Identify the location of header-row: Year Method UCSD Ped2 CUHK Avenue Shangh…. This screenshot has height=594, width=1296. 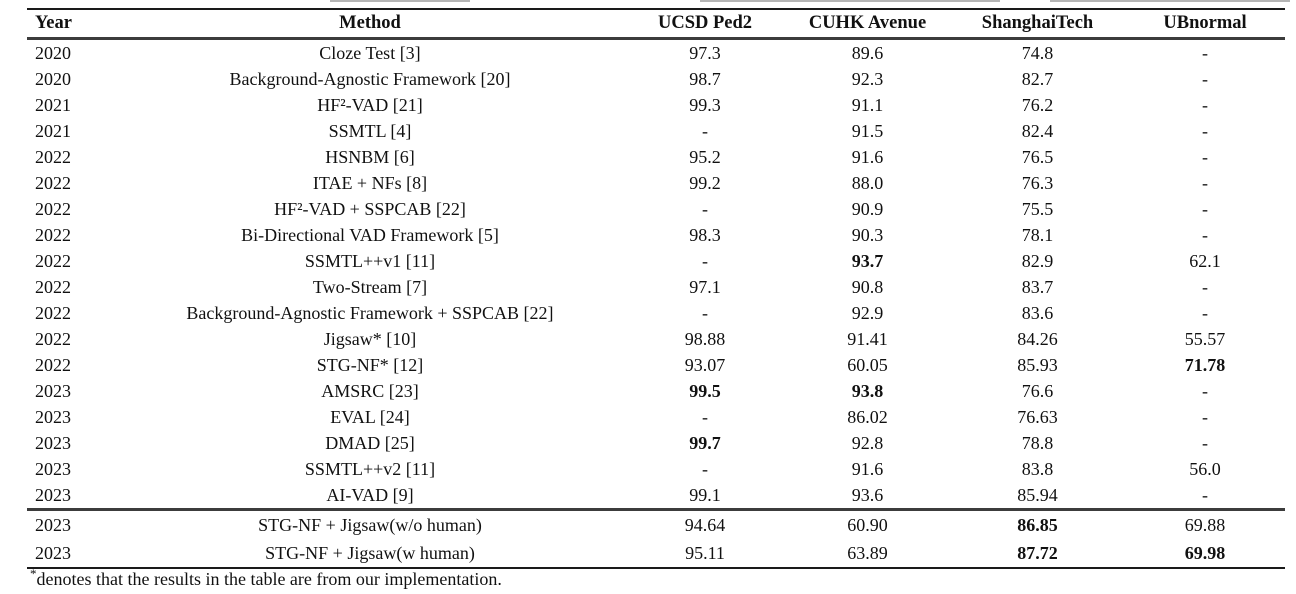
(656, 24).